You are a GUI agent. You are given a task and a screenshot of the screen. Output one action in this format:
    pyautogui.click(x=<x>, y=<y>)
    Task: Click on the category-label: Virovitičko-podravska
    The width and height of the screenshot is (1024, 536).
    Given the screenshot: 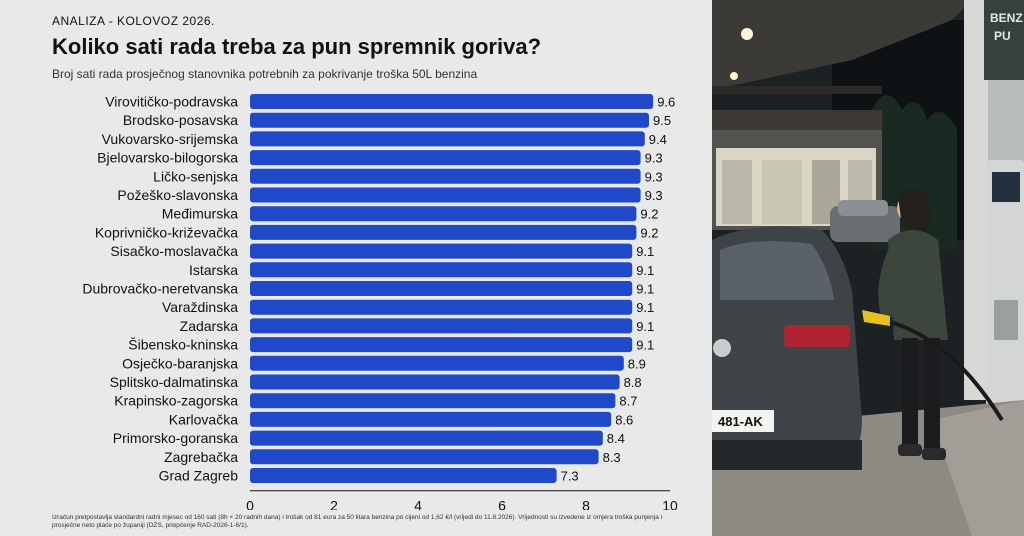 What is the action you would take?
    pyautogui.click(x=171, y=102)
    